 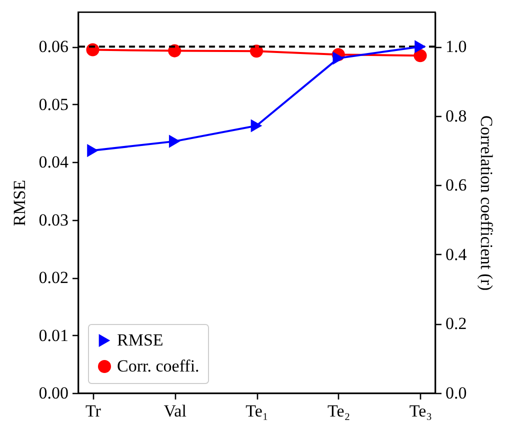 I want to click on y2-axis-title: Correlation coefficient (r), so click(x=486, y=203).